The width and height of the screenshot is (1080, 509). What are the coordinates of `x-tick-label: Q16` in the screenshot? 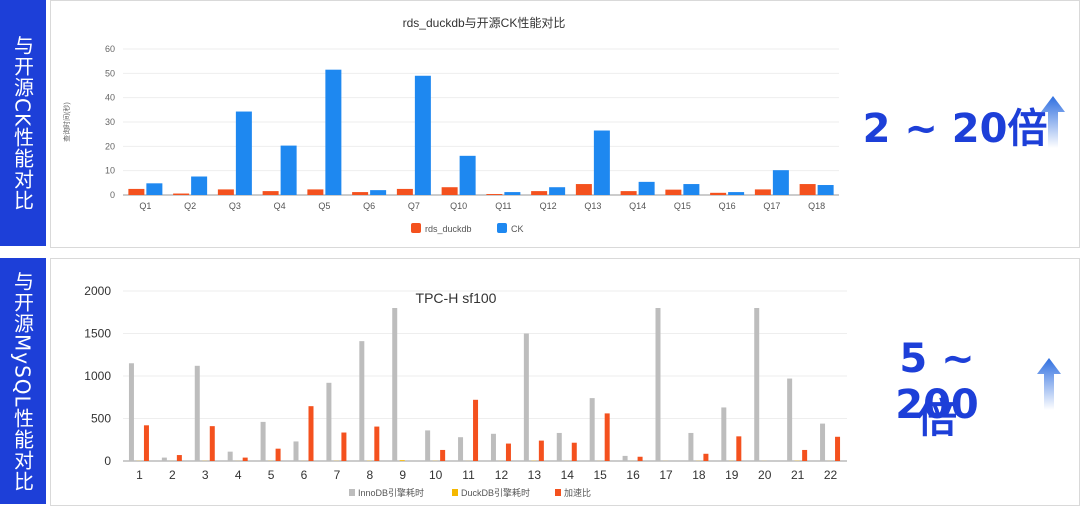 It's located at (727, 206).